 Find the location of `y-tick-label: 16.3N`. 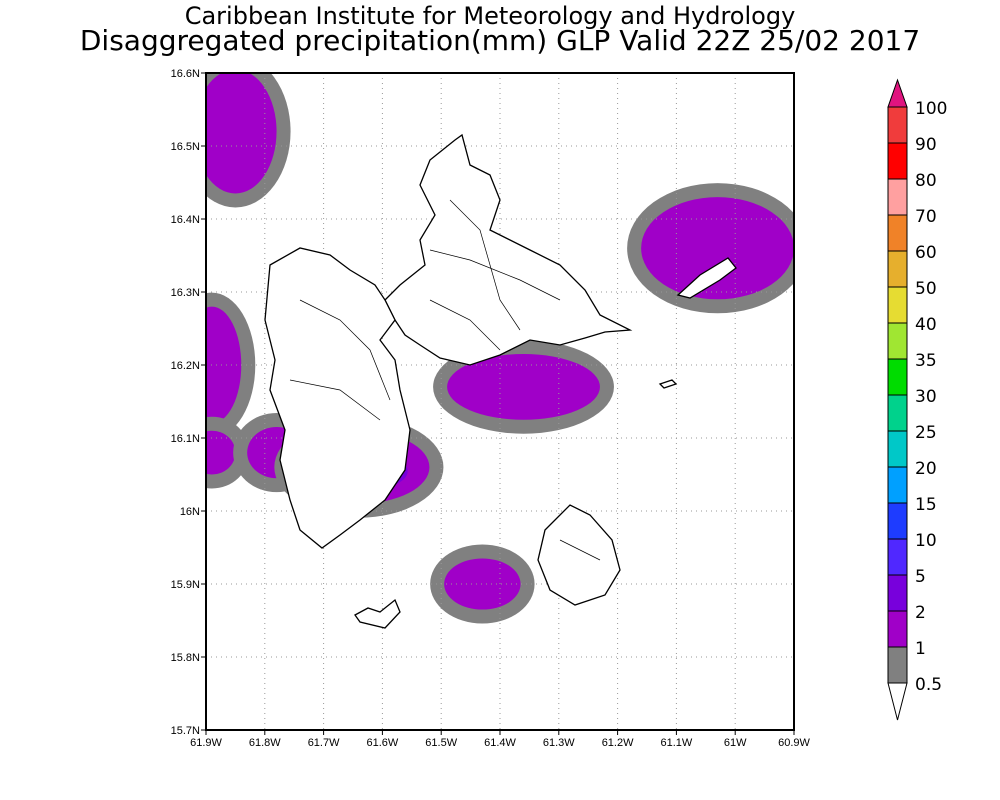

y-tick-label: 16.3N is located at coordinates (185, 293).